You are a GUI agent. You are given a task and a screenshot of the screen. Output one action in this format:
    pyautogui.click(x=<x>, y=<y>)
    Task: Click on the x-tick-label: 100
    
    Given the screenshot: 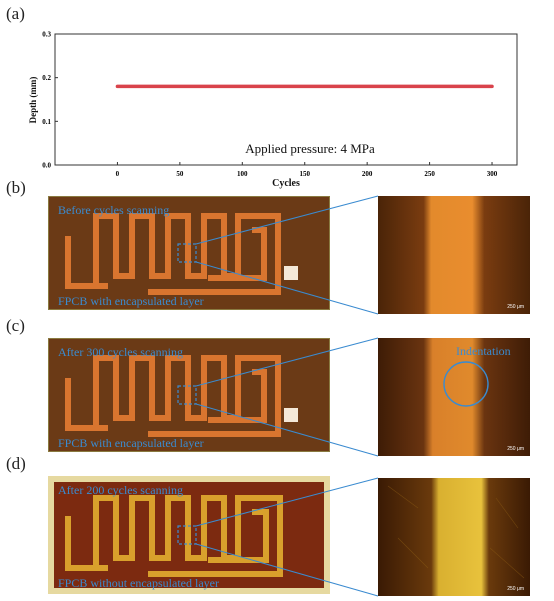 What is the action you would take?
    pyautogui.click(x=242, y=174)
    